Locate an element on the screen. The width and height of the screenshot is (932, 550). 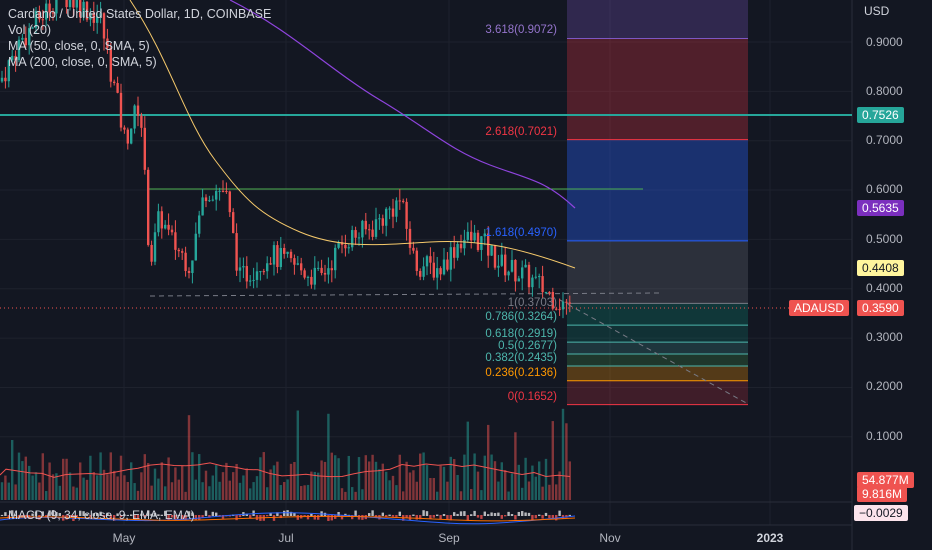
volume-indicator-label: Vol (20) is located at coordinates (30, 30).